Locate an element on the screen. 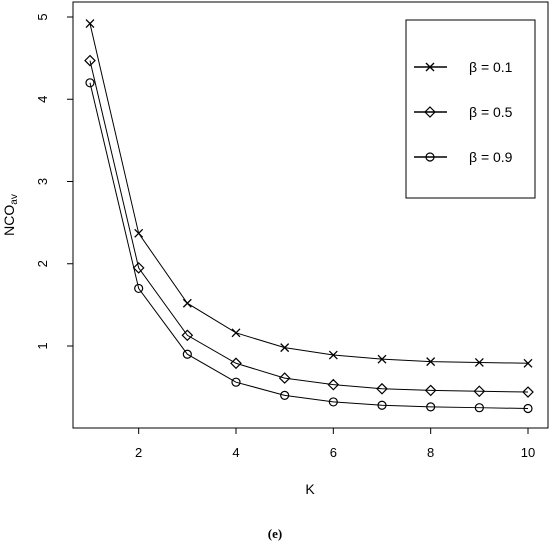 The height and width of the screenshot is (548, 550). y-tick-label: 3 is located at coordinates (42, 181).